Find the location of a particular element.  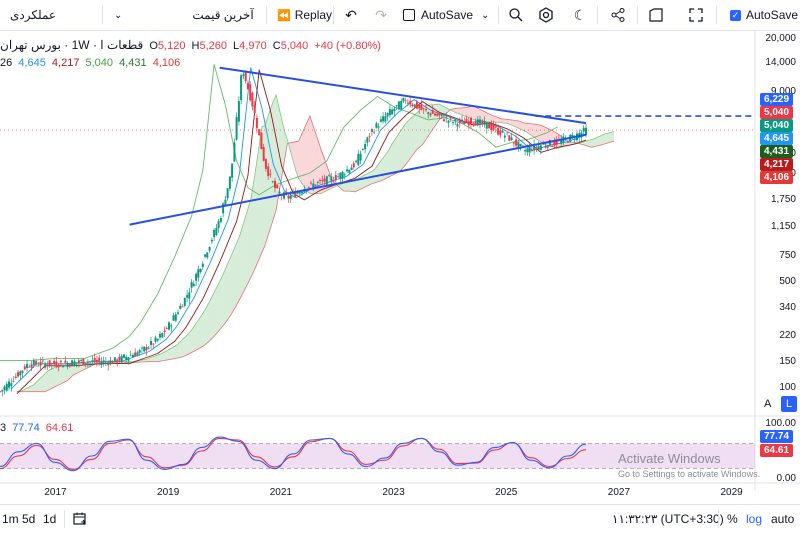

price-tick-label: 340 is located at coordinates (787, 307).